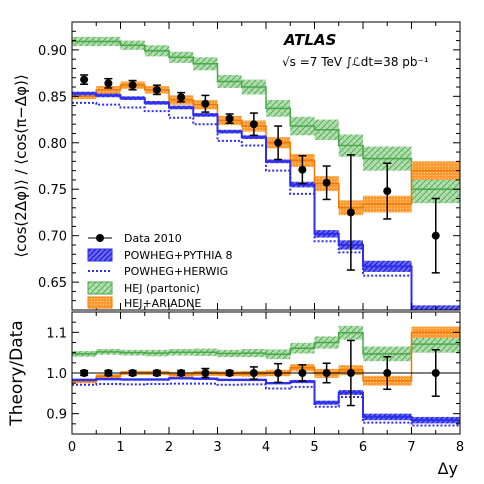 This screenshot has height=484, width=484. What do you see at coordinates (153, 238) in the screenshot?
I see `legend-label-data: Data 2010` at bounding box center [153, 238].